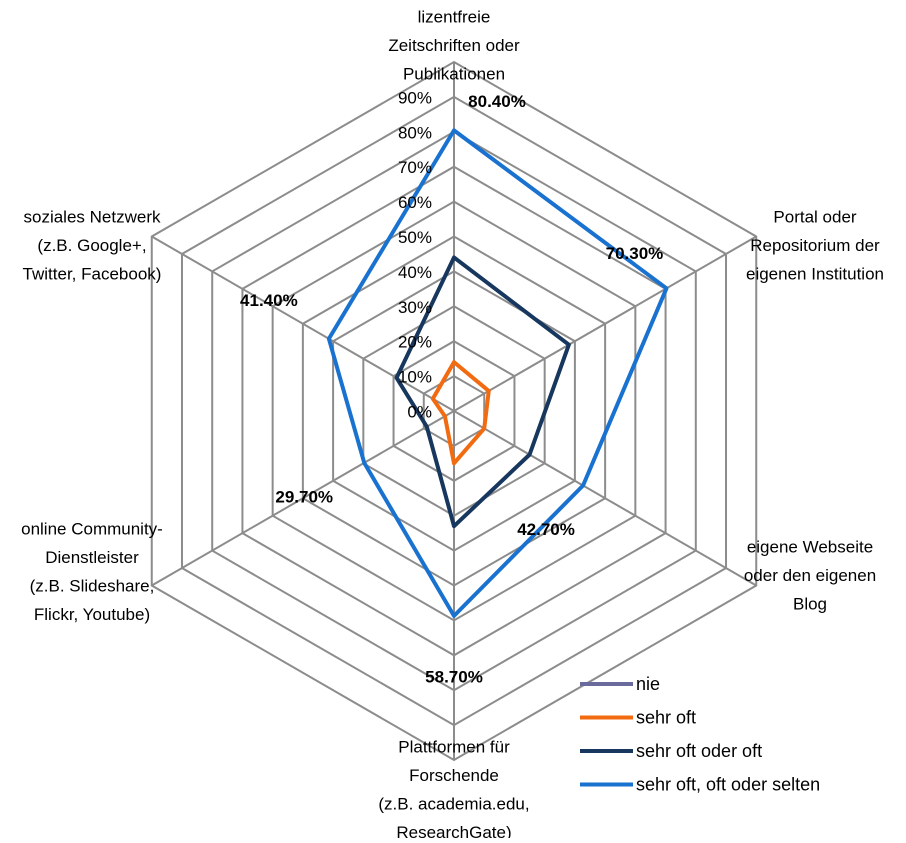 This screenshot has height=843, width=906. I want to click on r-tick-label: 60%, so click(415, 202).